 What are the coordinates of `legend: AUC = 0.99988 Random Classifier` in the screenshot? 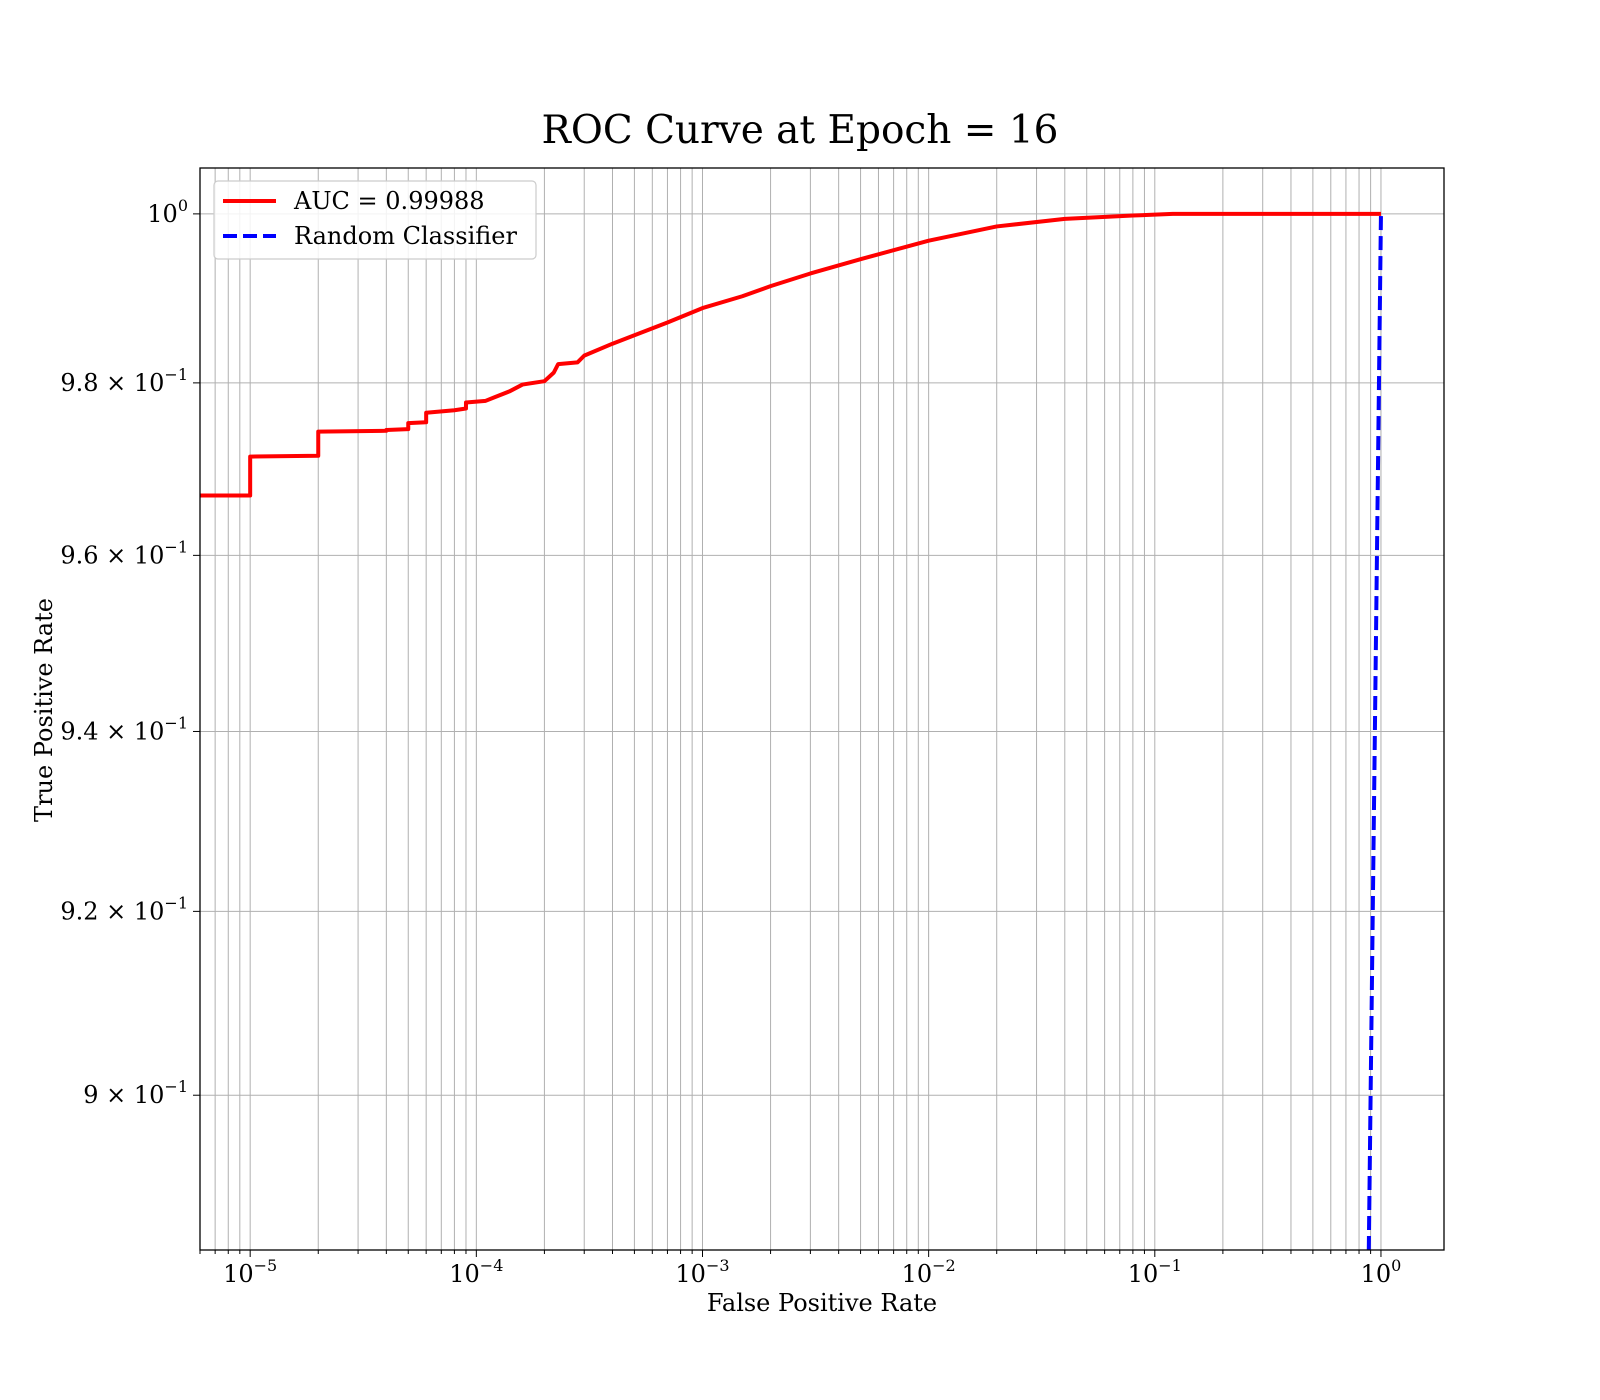 It's located at (375, 220).